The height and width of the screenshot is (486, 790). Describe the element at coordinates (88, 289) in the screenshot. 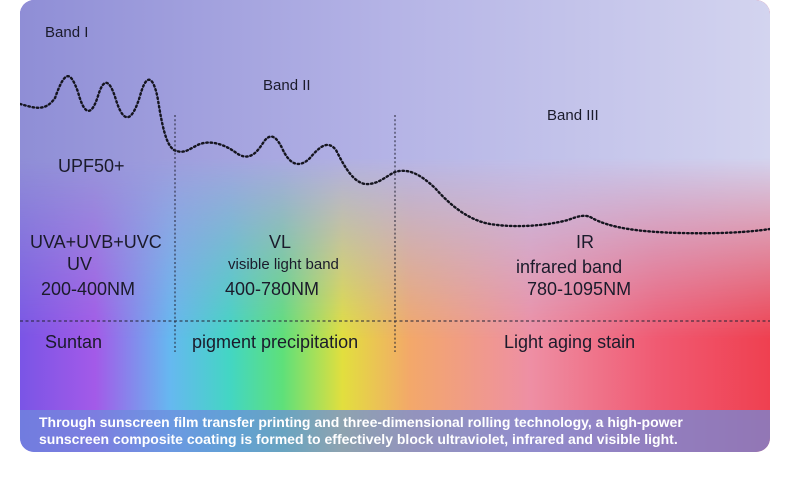

I see `uv-range-label: 200-400NM` at that location.